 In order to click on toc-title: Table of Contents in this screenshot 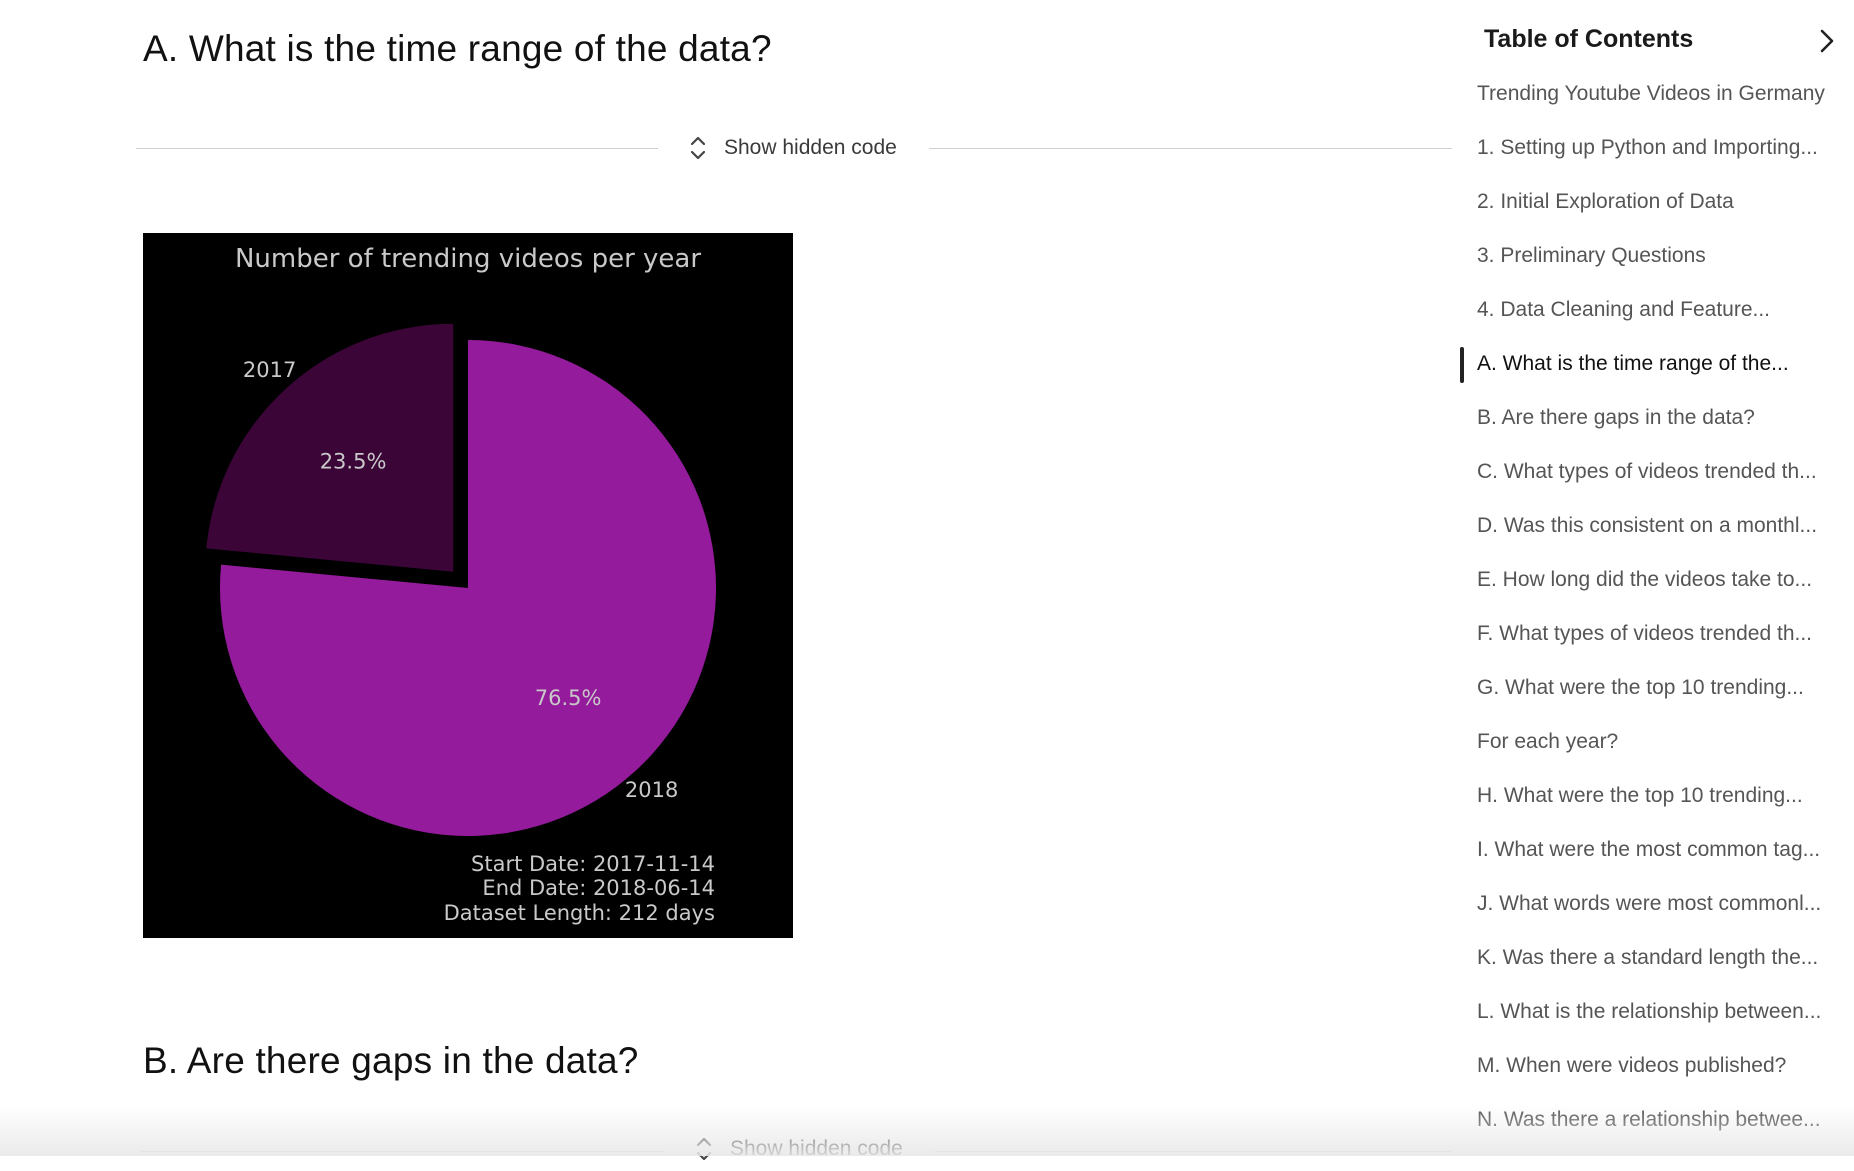, I will do `click(1589, 39)`.